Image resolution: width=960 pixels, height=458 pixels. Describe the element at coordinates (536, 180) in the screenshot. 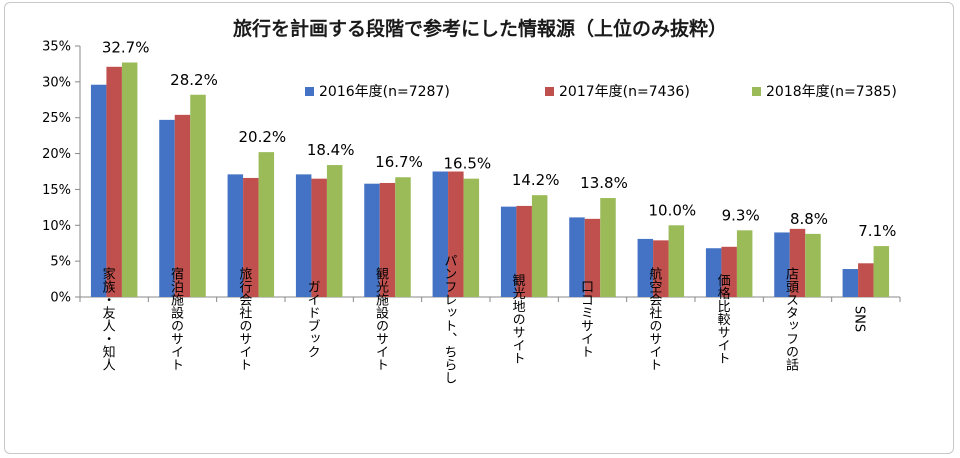

I see `data-label: 14.2%` at that location.